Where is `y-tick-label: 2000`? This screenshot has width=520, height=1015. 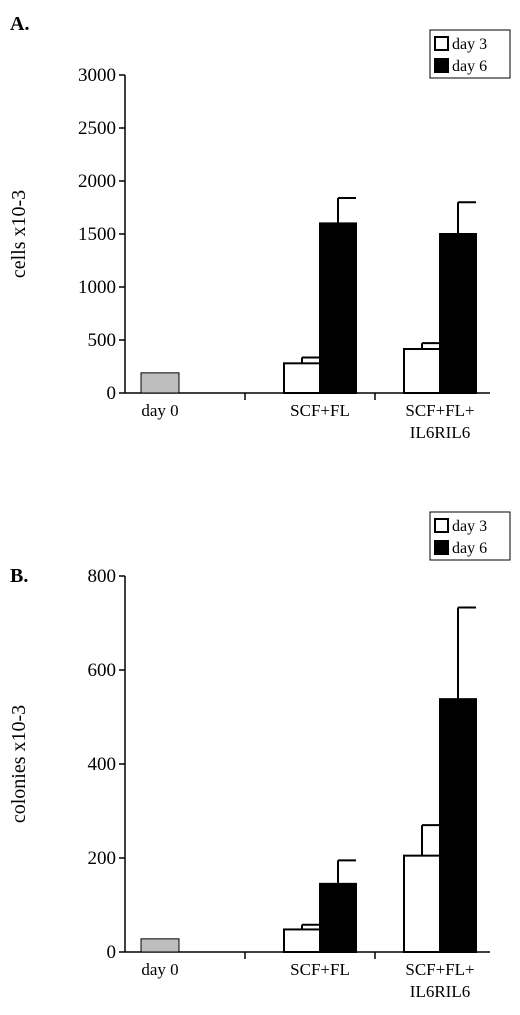 y-tick-label: 2000 is located at coordinates (97, 181).